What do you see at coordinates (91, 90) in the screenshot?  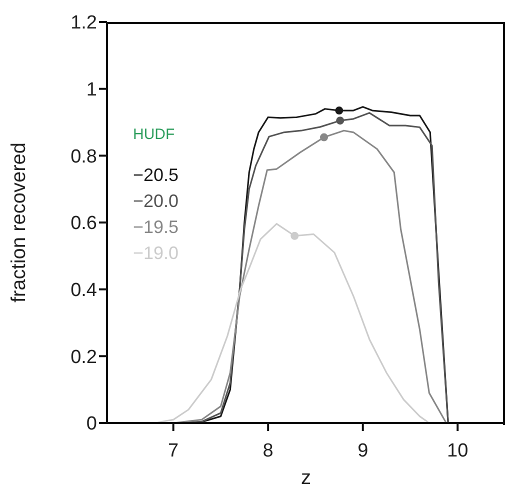 I see `y-tick-label: 1` at bounding box center [91, 90].